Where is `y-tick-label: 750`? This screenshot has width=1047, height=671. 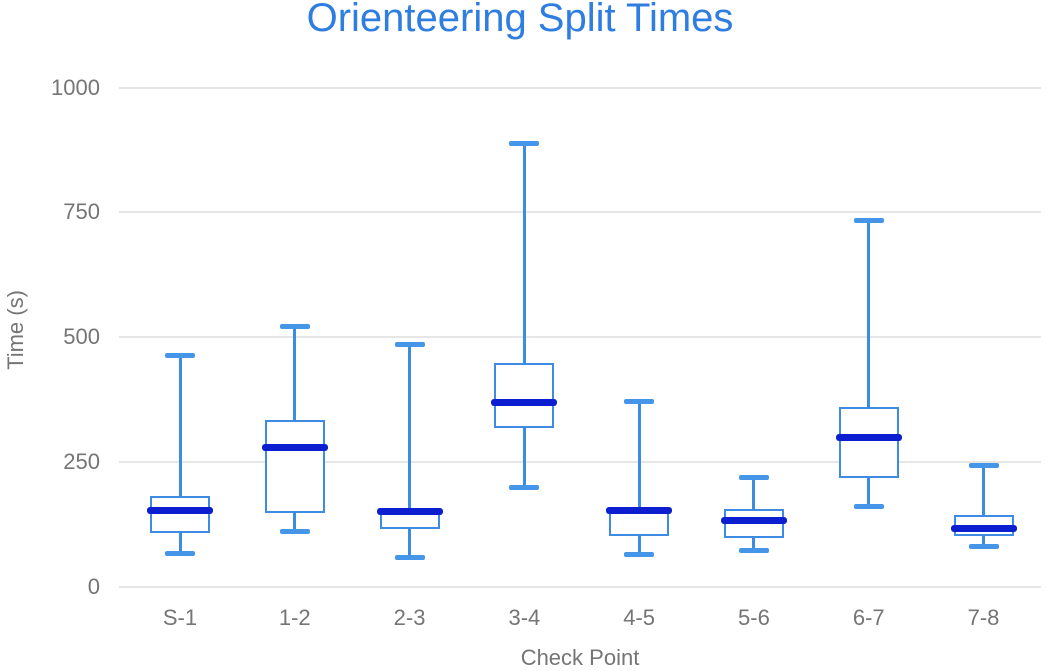
y-tick-label: 750 is located at coordinates (81, 212).